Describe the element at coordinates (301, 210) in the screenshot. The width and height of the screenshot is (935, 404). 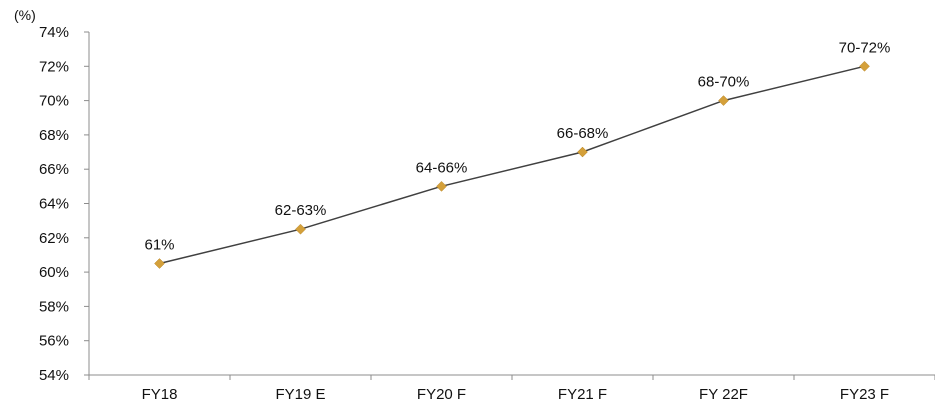
I see `data-label: 62-63%` at that location.